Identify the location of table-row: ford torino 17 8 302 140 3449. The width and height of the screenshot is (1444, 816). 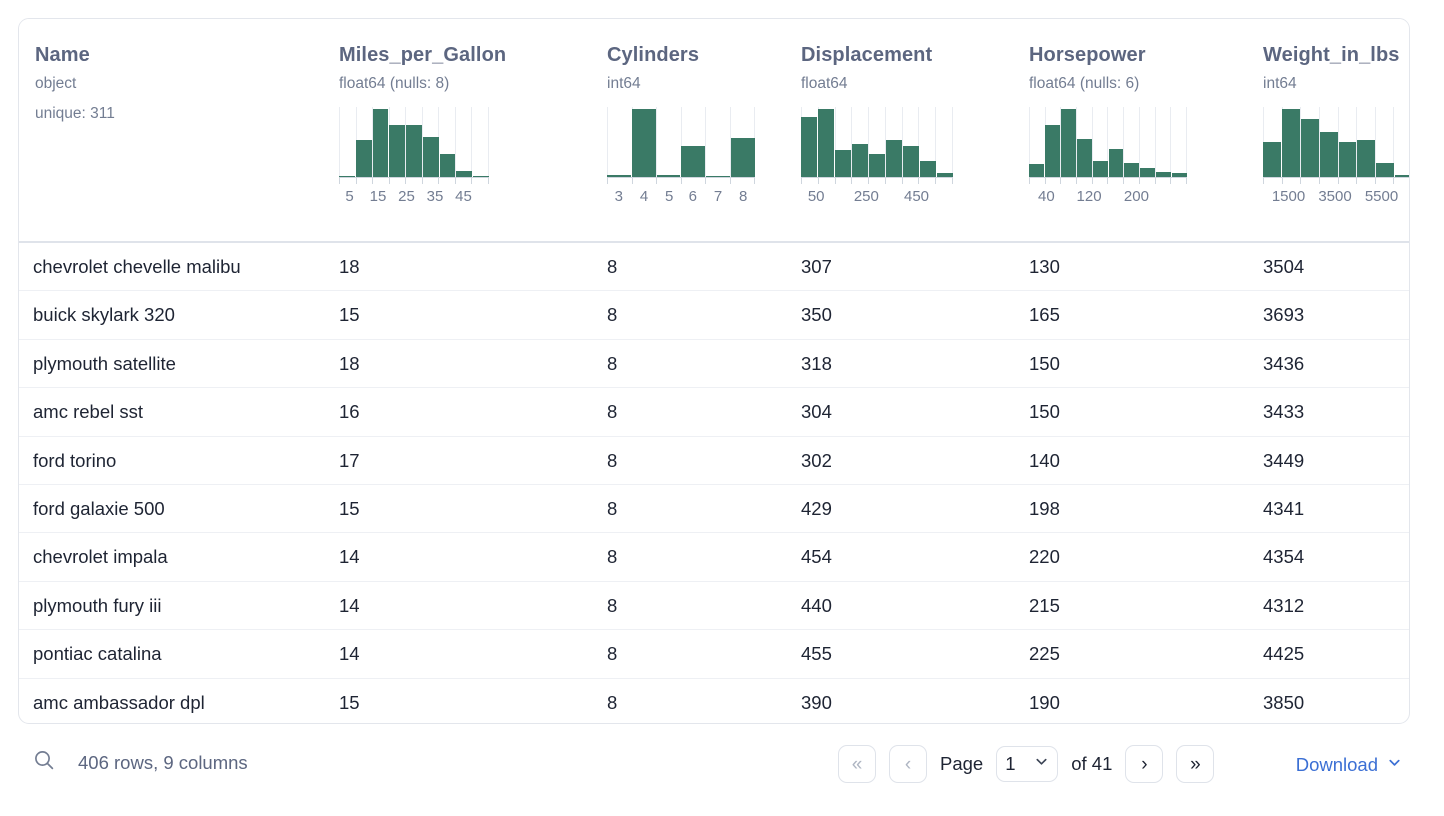
(714, 461).